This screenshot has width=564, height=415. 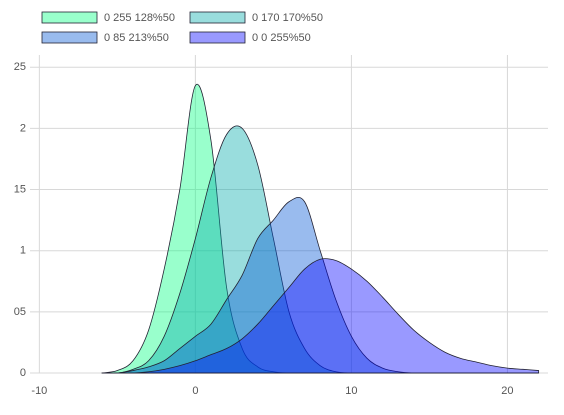 What do you see at coordinates (351, 391) in the screenshot?
I see `x-tick-label: 10` at bounding box center [351, 391].